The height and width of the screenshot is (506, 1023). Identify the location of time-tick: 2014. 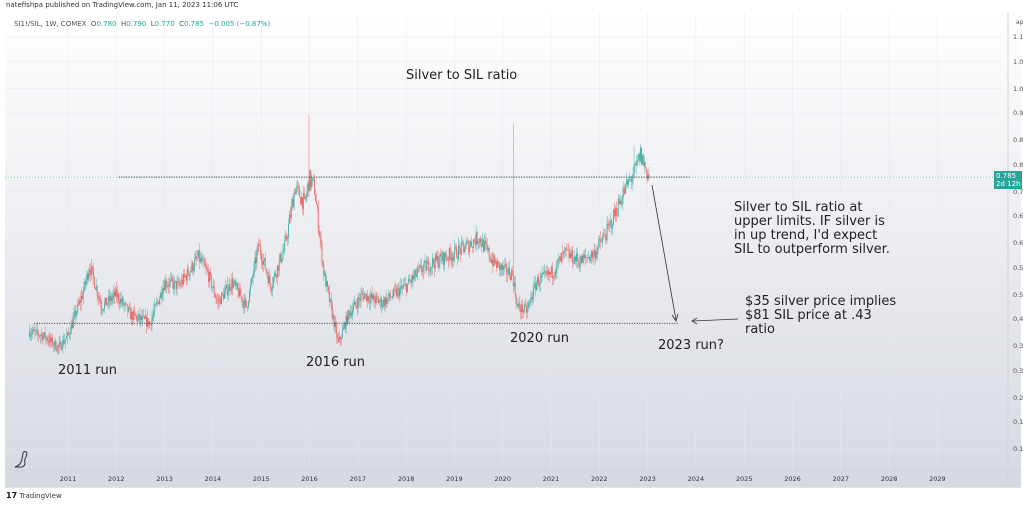
(213, 479).